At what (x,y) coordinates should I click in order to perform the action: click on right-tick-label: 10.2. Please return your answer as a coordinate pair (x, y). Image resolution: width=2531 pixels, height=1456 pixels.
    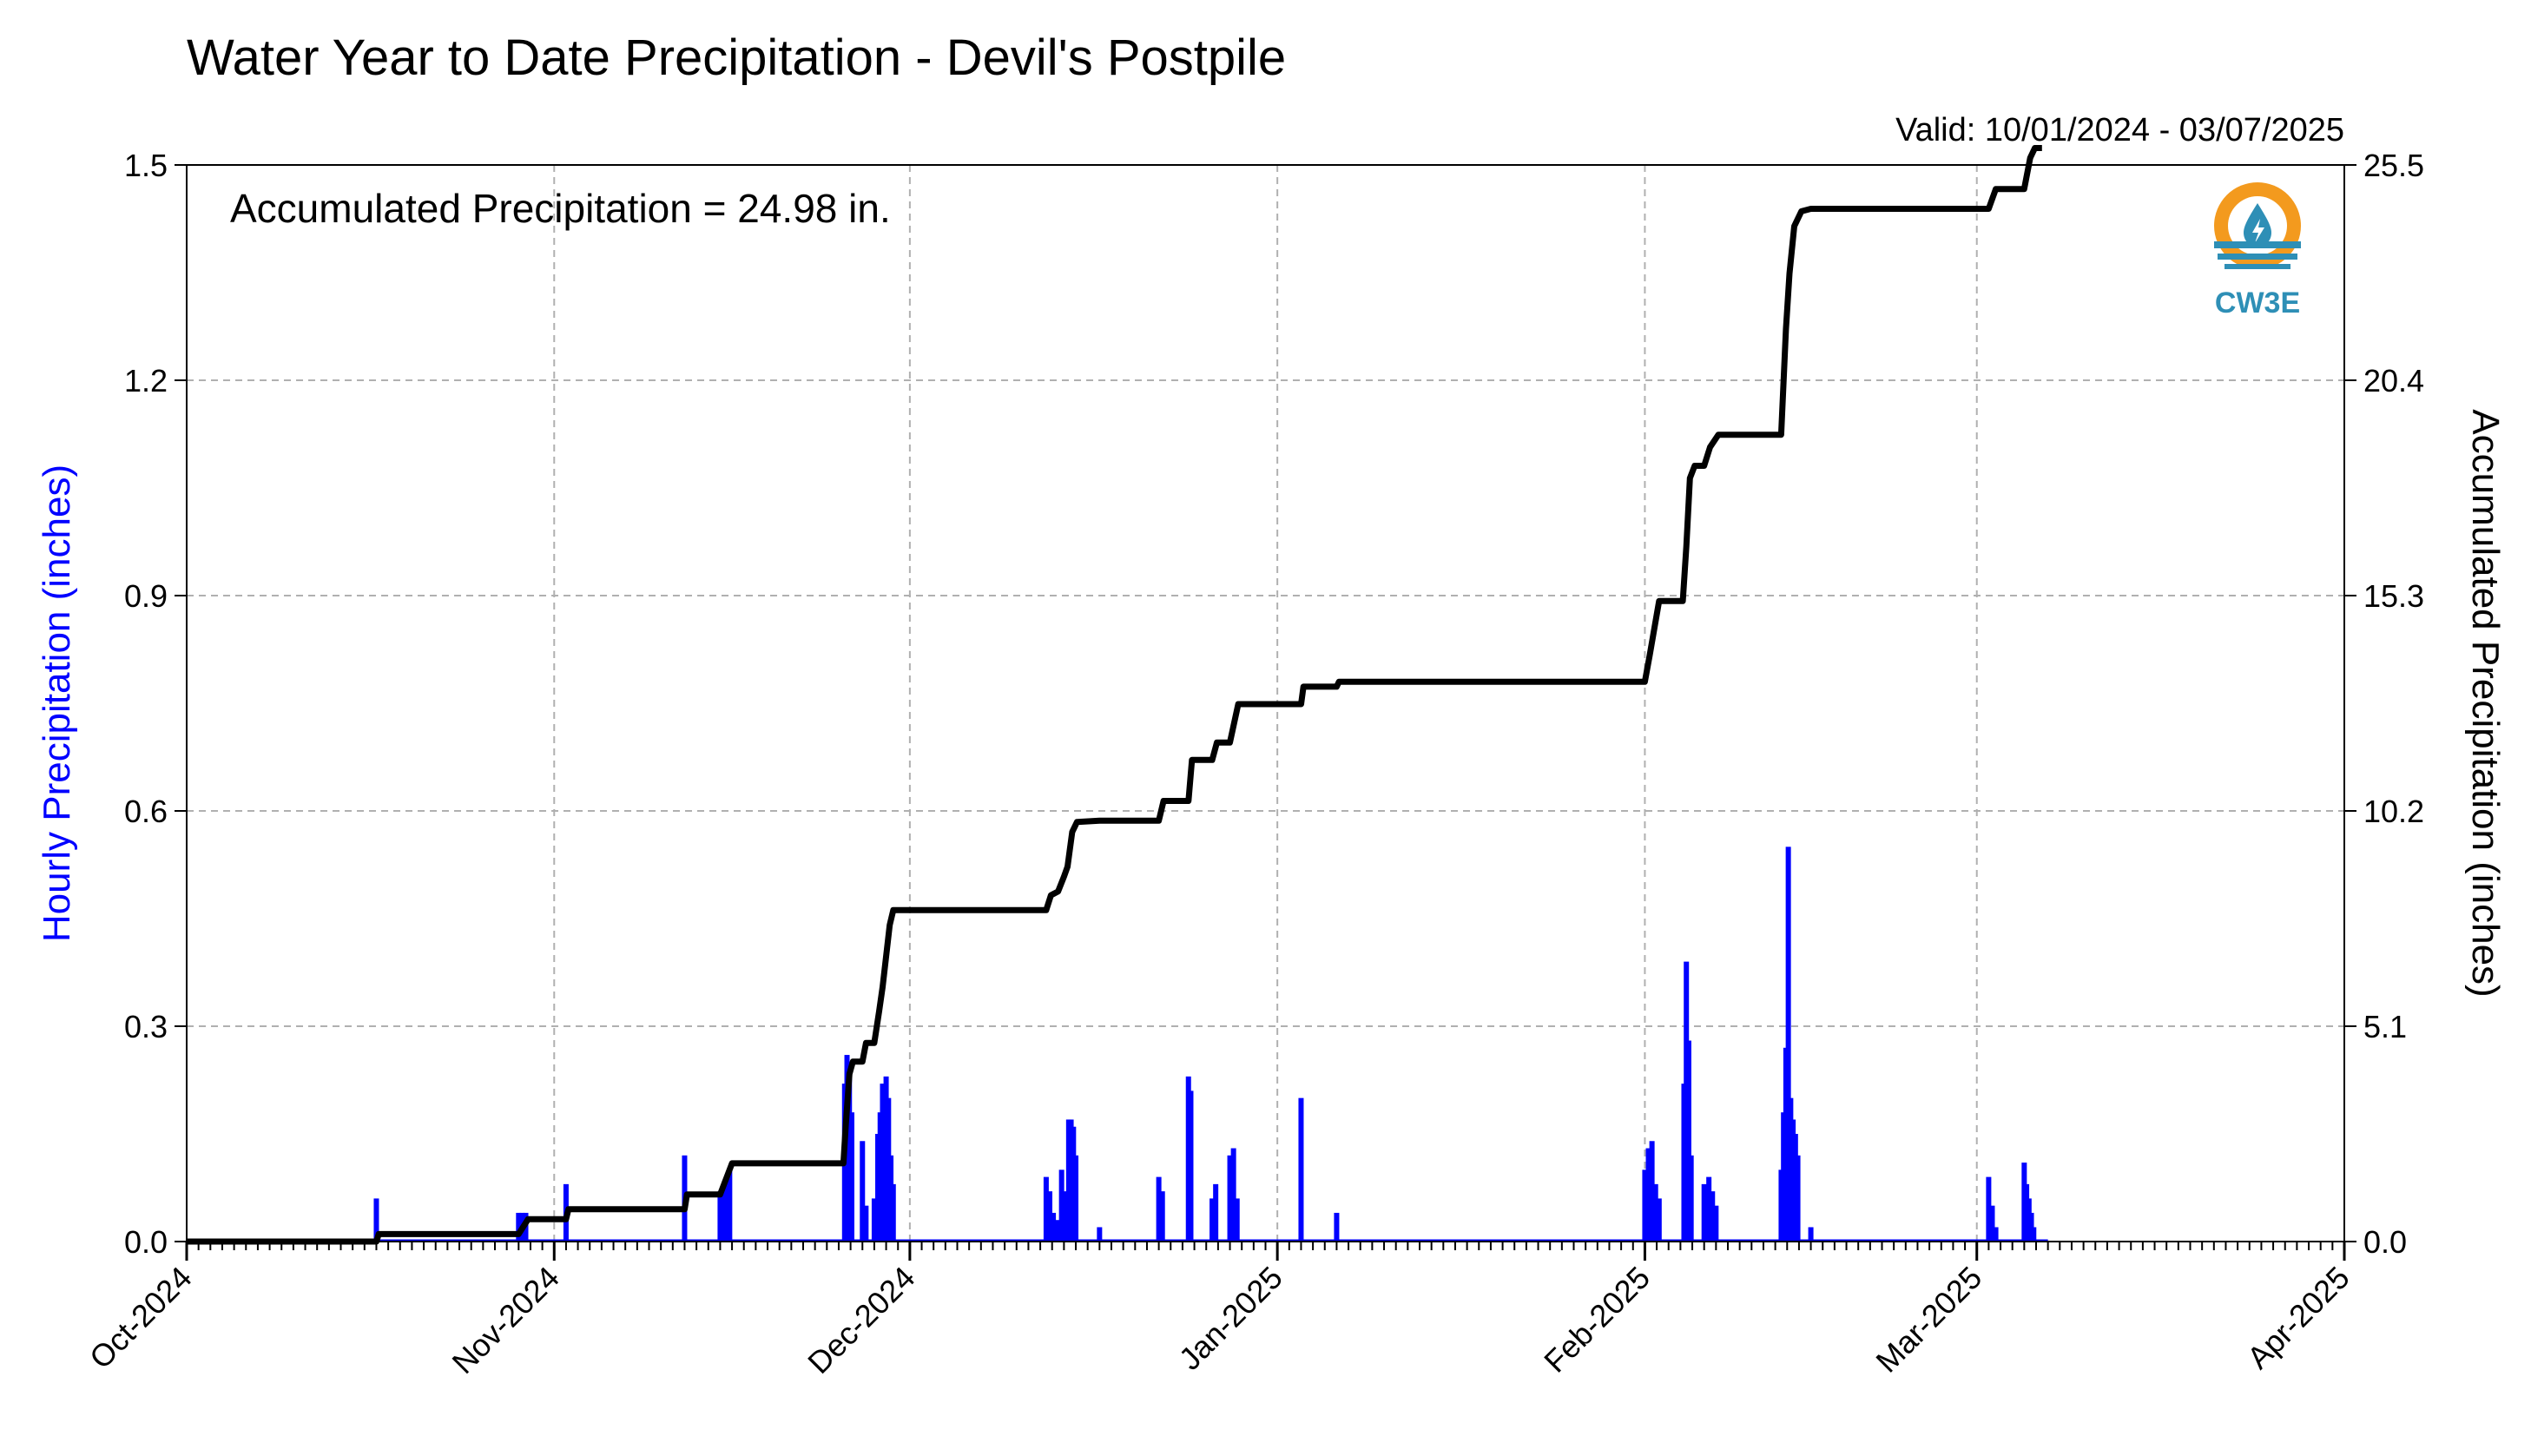
    Looking at the image, I should click on (2393, 811).